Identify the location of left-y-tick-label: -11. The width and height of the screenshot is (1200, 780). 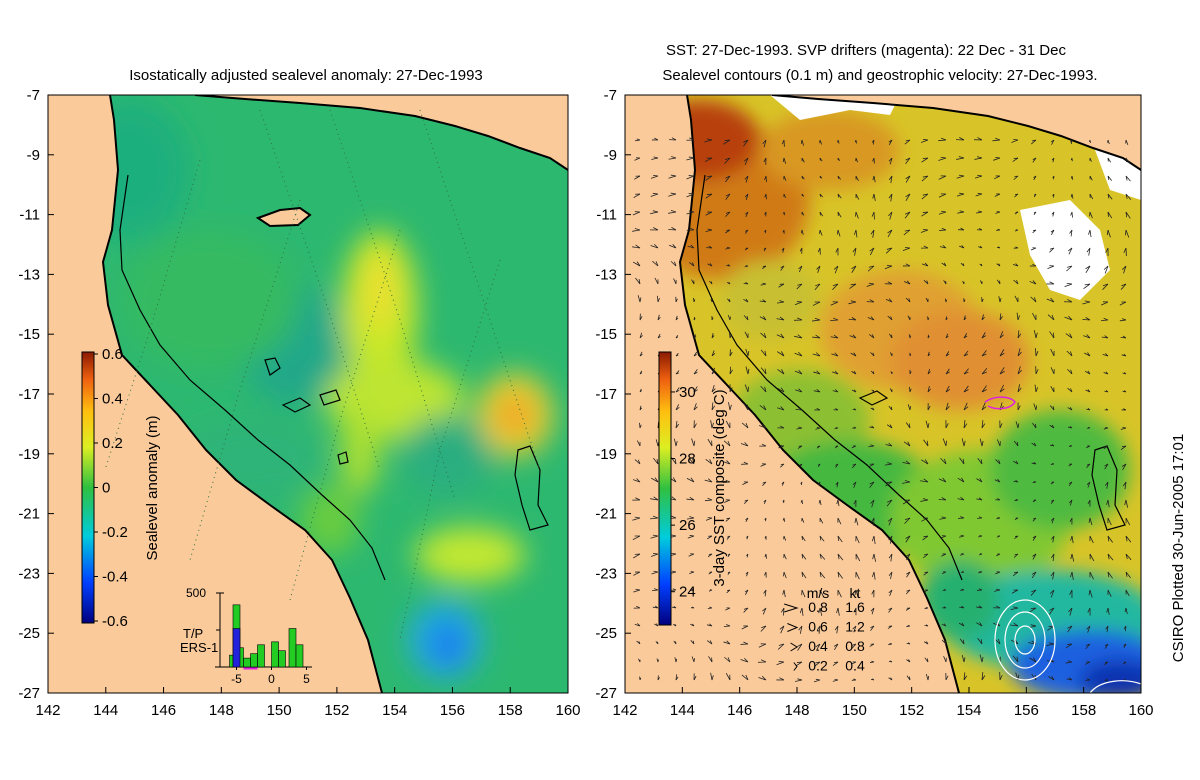
(29, 215).